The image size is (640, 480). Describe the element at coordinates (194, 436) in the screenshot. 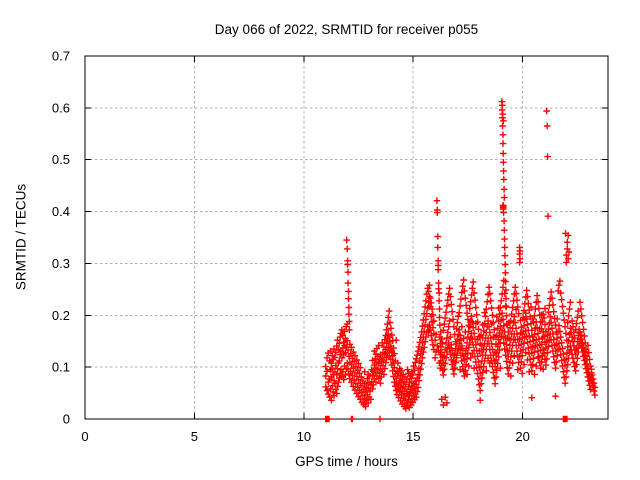

I see `x-tick-label: 5` at that location.